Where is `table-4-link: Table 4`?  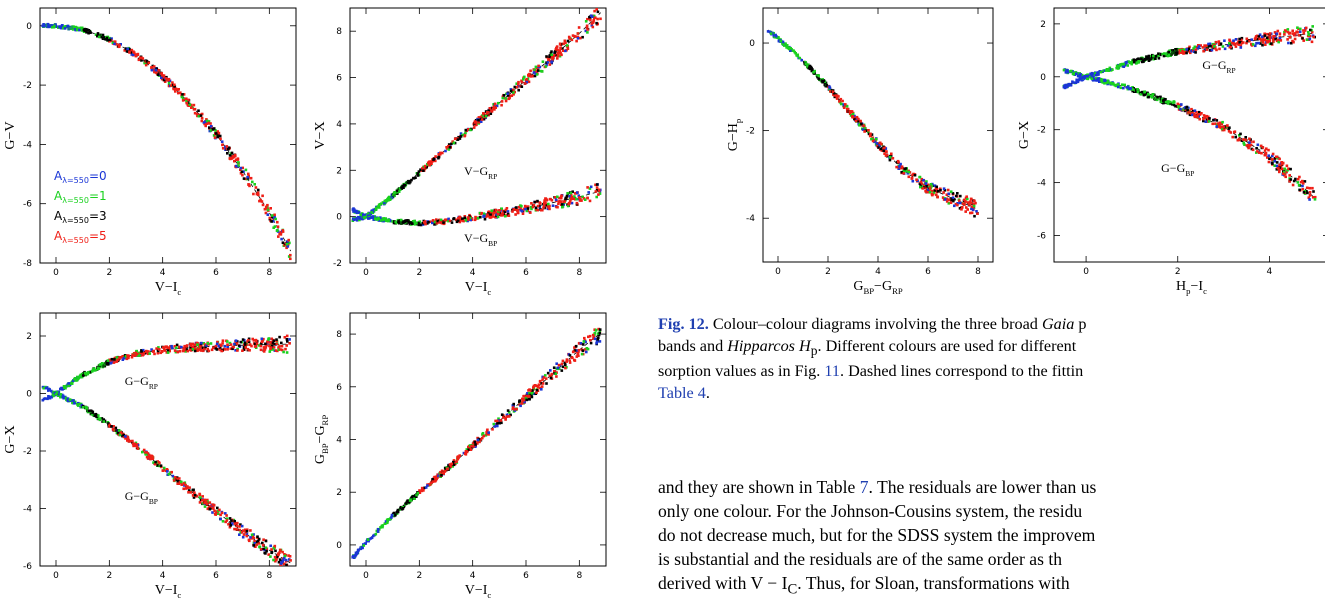
table-4-link: Table 4 is located at coordinates (682, 392).